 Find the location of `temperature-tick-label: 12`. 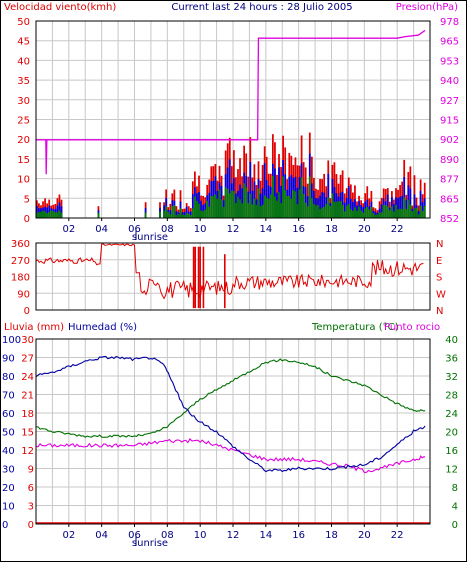

temperature-tick-label: 12 is located at coordinates (451, 470).